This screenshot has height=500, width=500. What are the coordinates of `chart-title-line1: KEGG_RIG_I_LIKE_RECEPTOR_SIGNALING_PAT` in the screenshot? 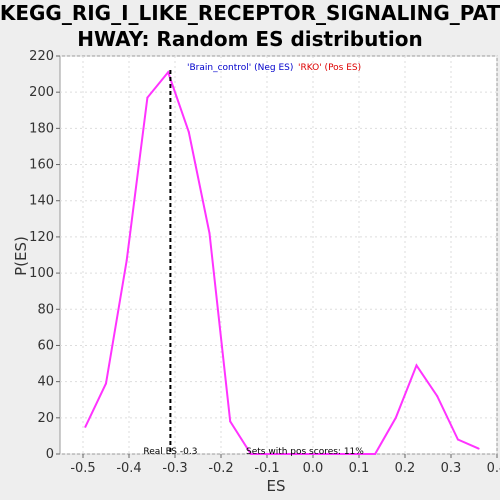 It's located at (250, 13).